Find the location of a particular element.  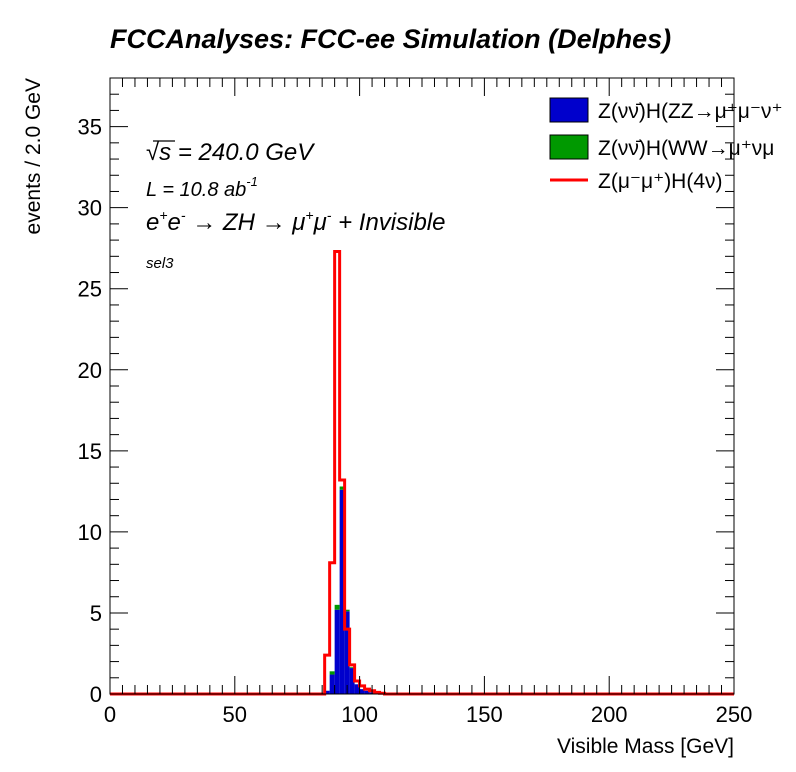

bar-series0-bin8 is located at coordinates (367, 692).